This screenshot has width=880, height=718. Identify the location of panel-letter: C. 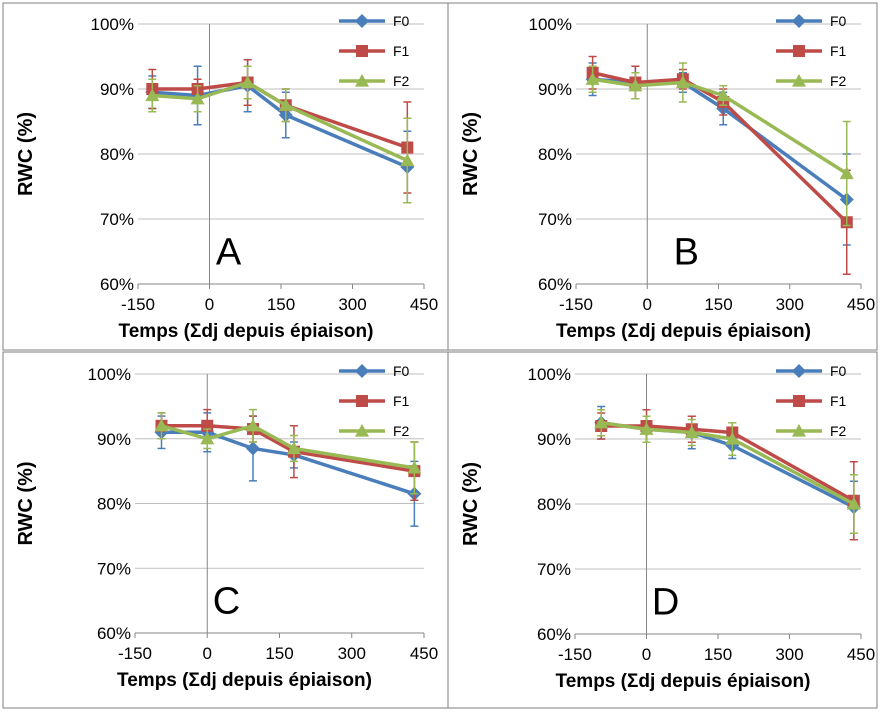
(226, 602).